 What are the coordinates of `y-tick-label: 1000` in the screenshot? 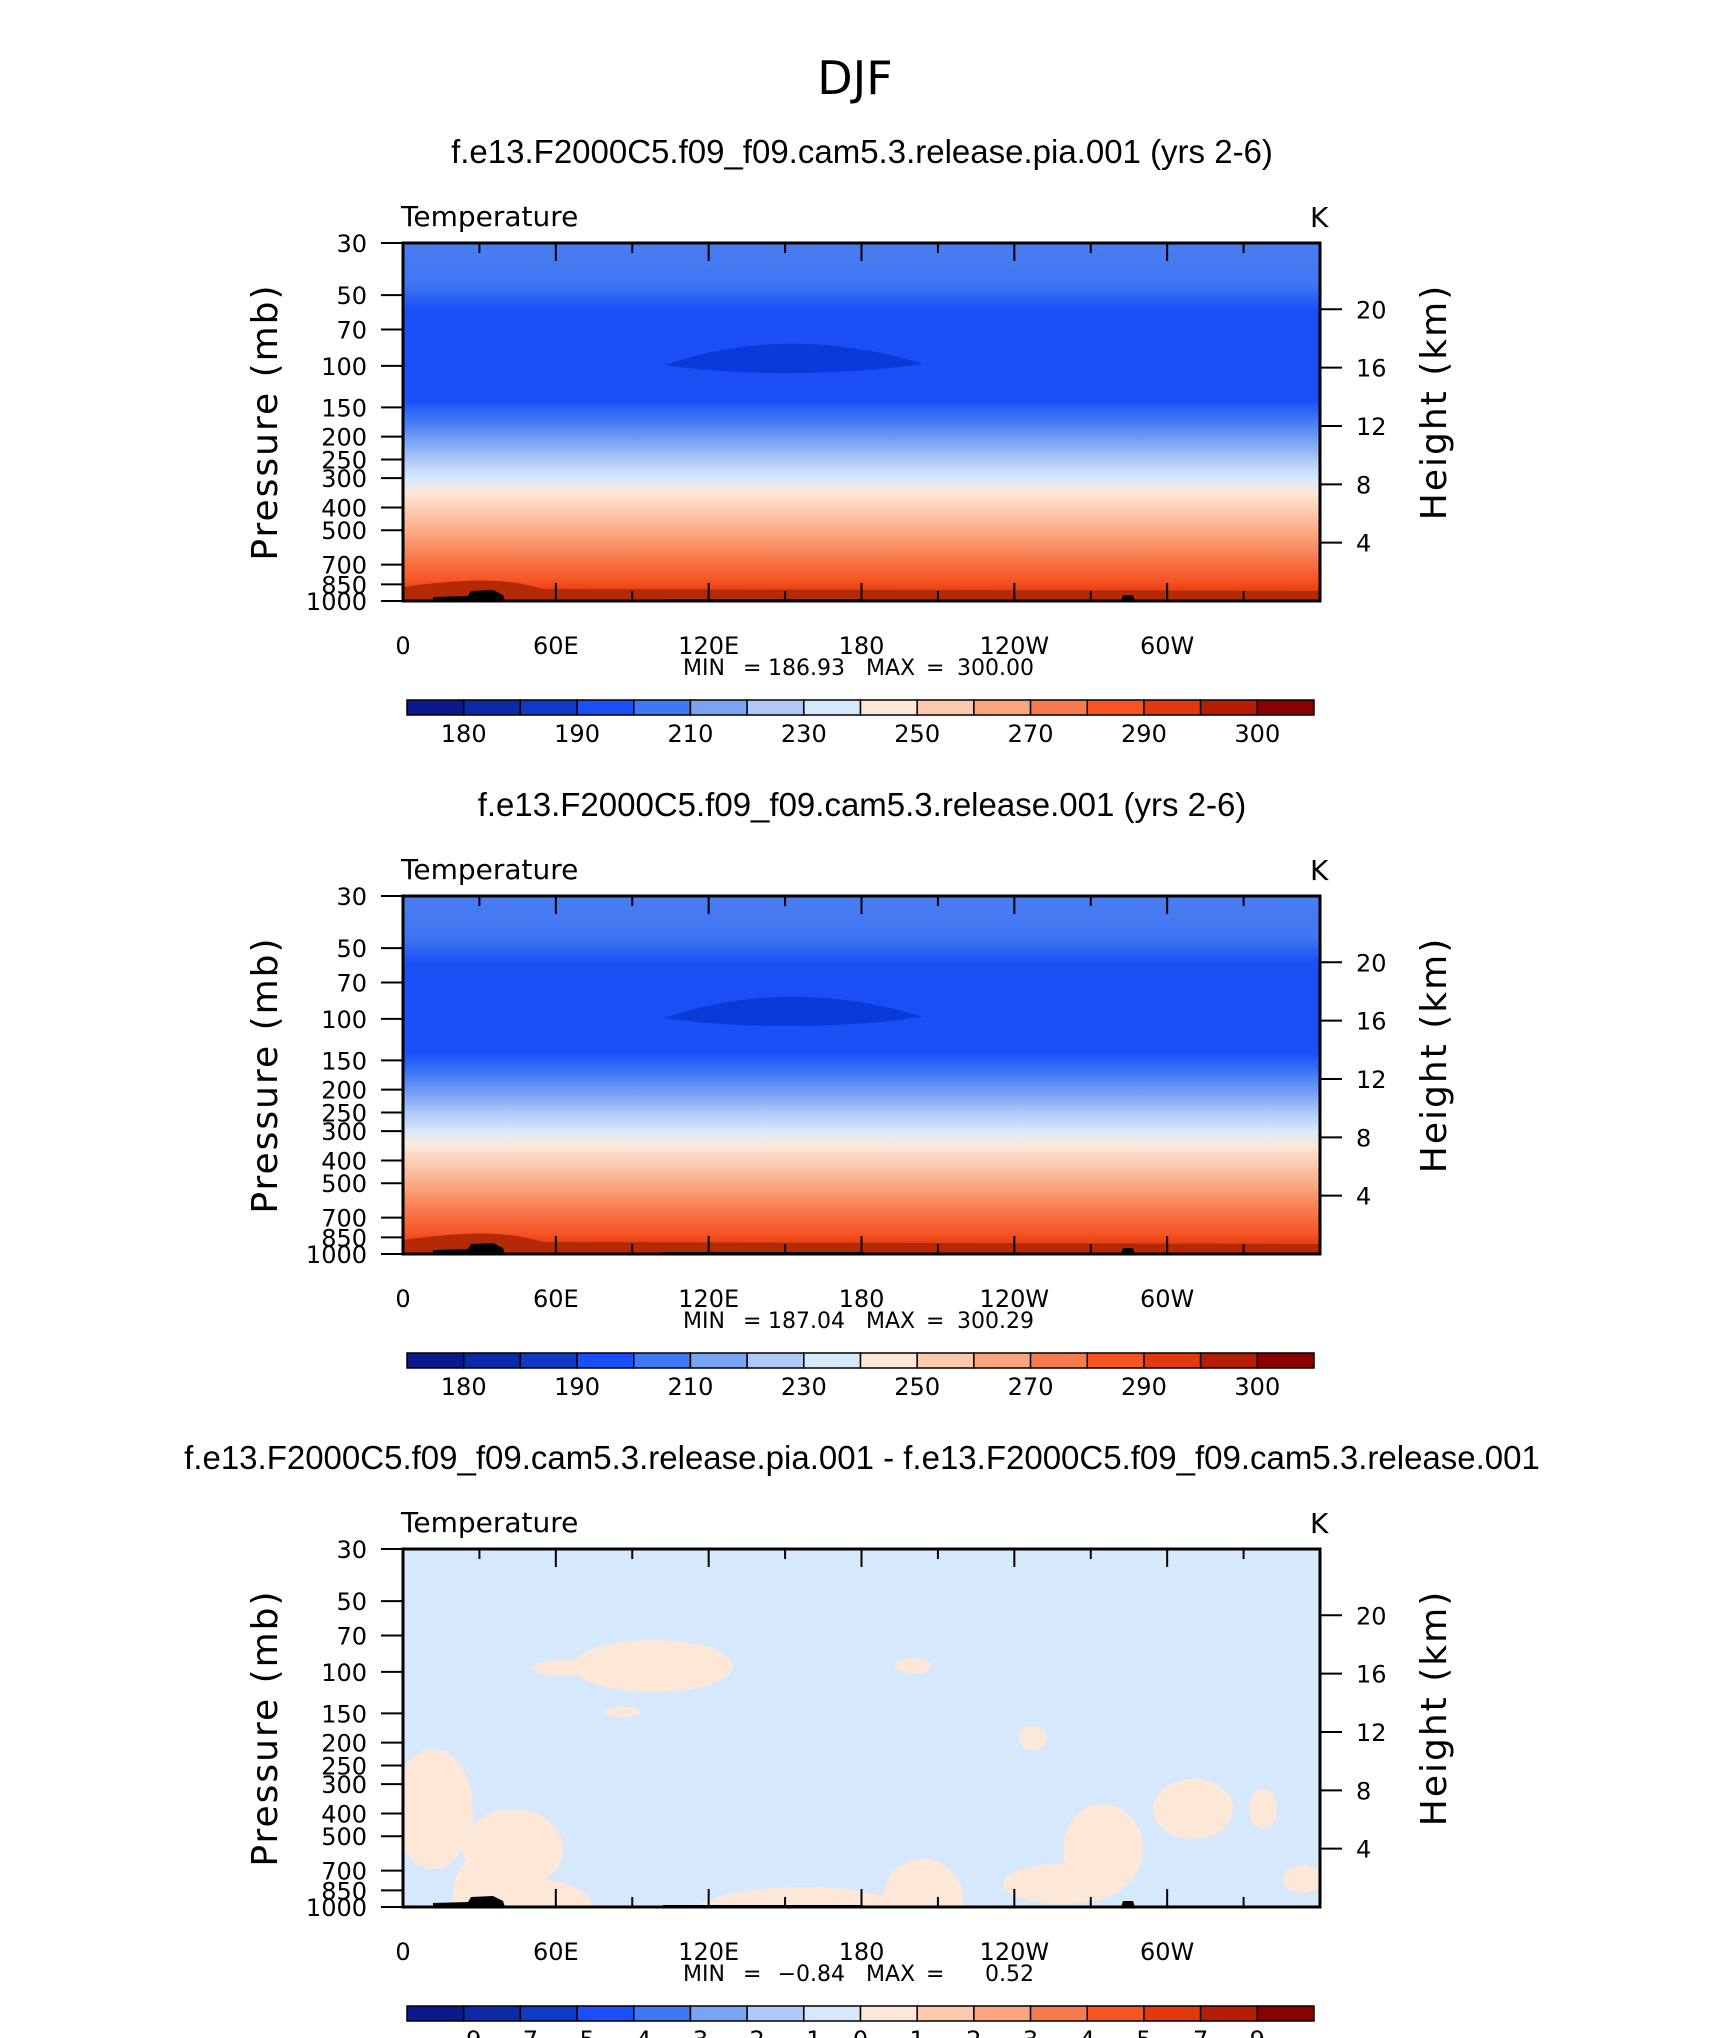 It's located at (336, 1908).